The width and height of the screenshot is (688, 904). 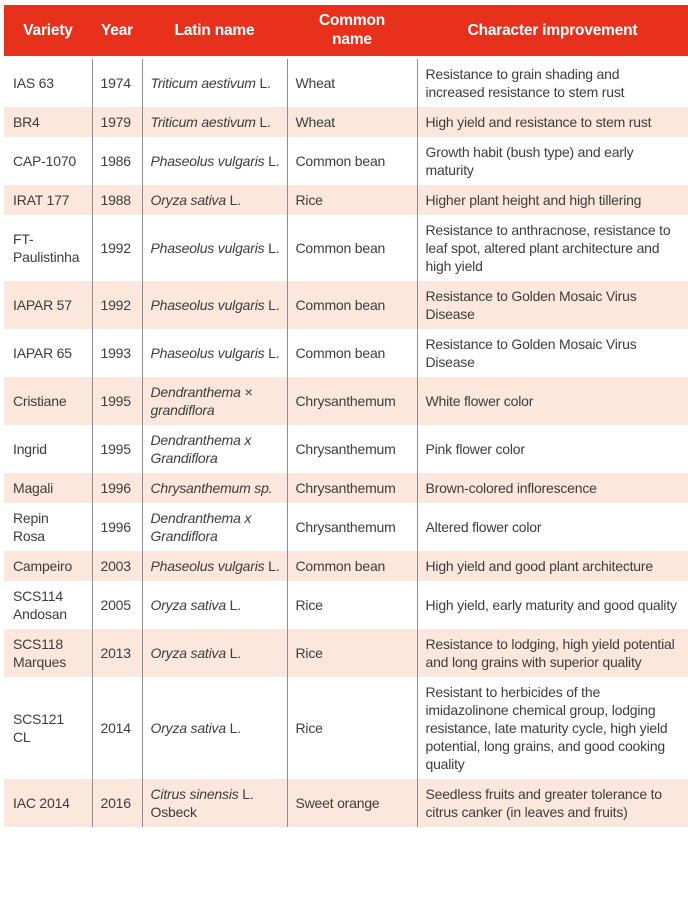 I want to click on variety-cell: Repin Rosa, so click(x=31, y=526).